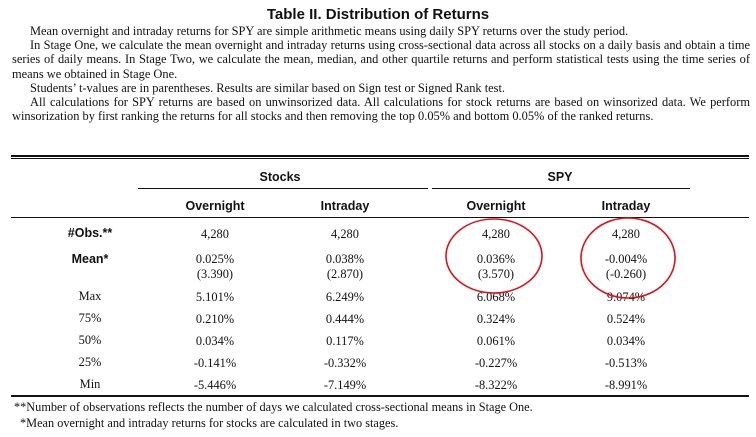  What do you see at coordinates (215, 319) in the screenshot?
I see `table-cell: 0.210%` at bounding box center [215, 319].